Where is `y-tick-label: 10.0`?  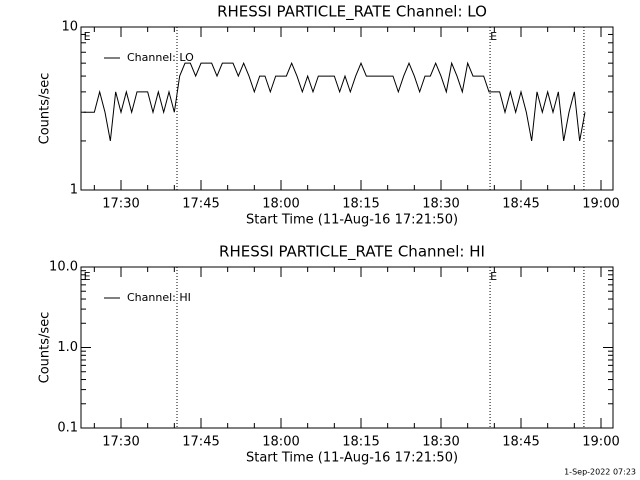
y-tick-label: 10.0 is located at coordinates (63, 267).